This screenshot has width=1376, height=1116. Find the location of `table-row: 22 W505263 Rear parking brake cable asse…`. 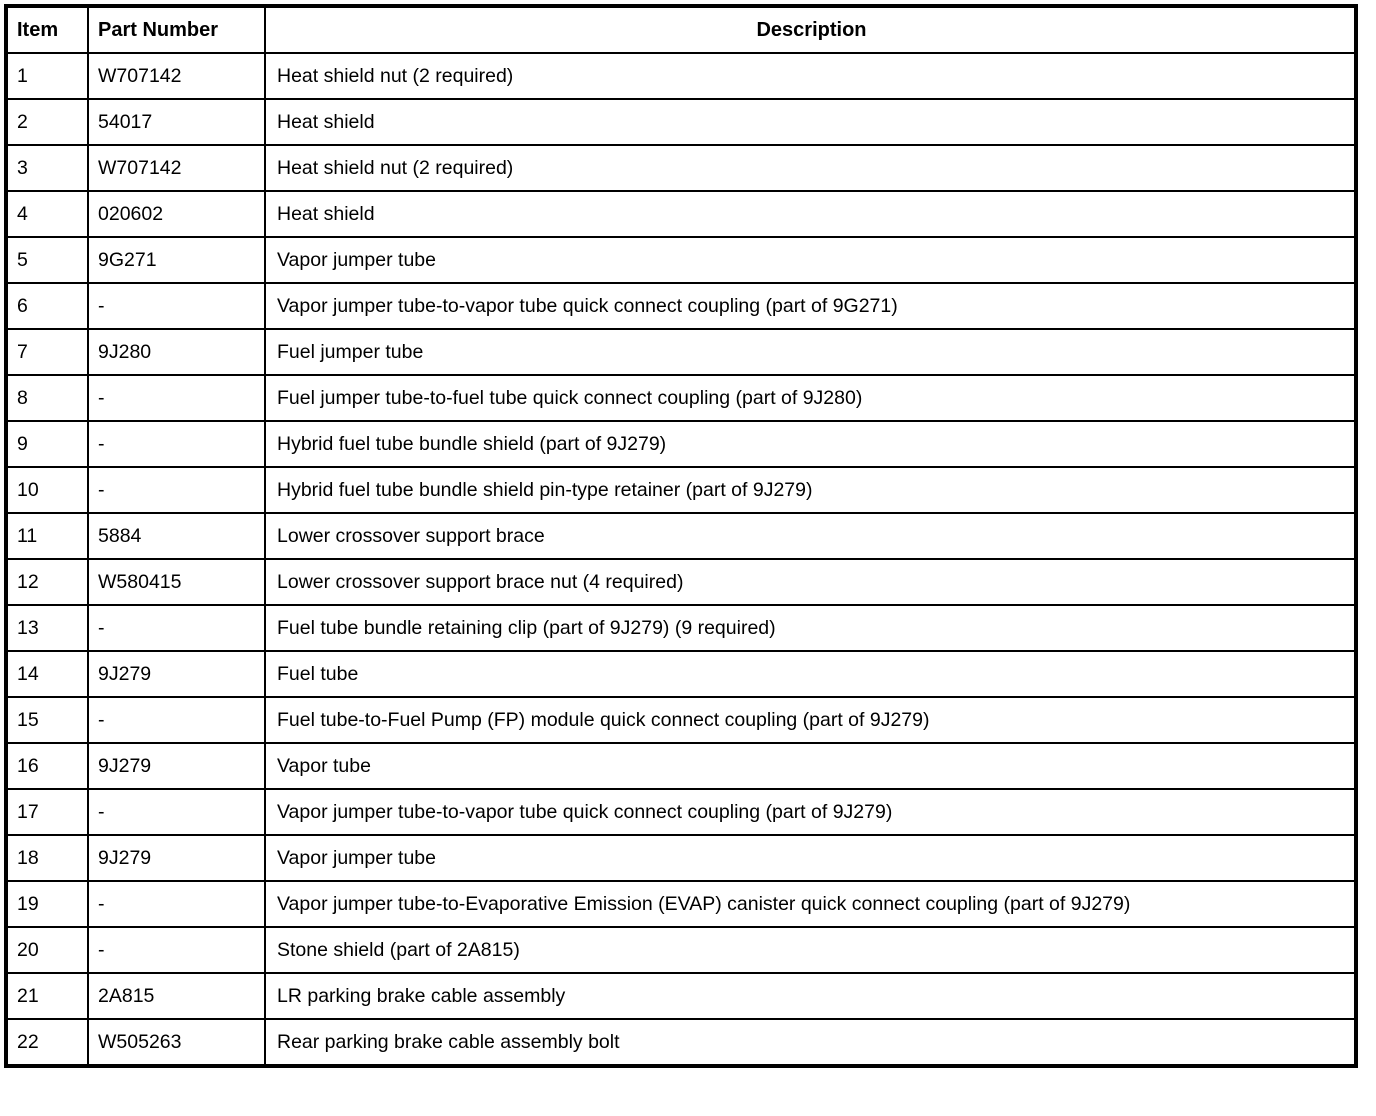

table-row: 22 W505263 Rear parking brake cable asse… is located at coordinates (681, 1042).